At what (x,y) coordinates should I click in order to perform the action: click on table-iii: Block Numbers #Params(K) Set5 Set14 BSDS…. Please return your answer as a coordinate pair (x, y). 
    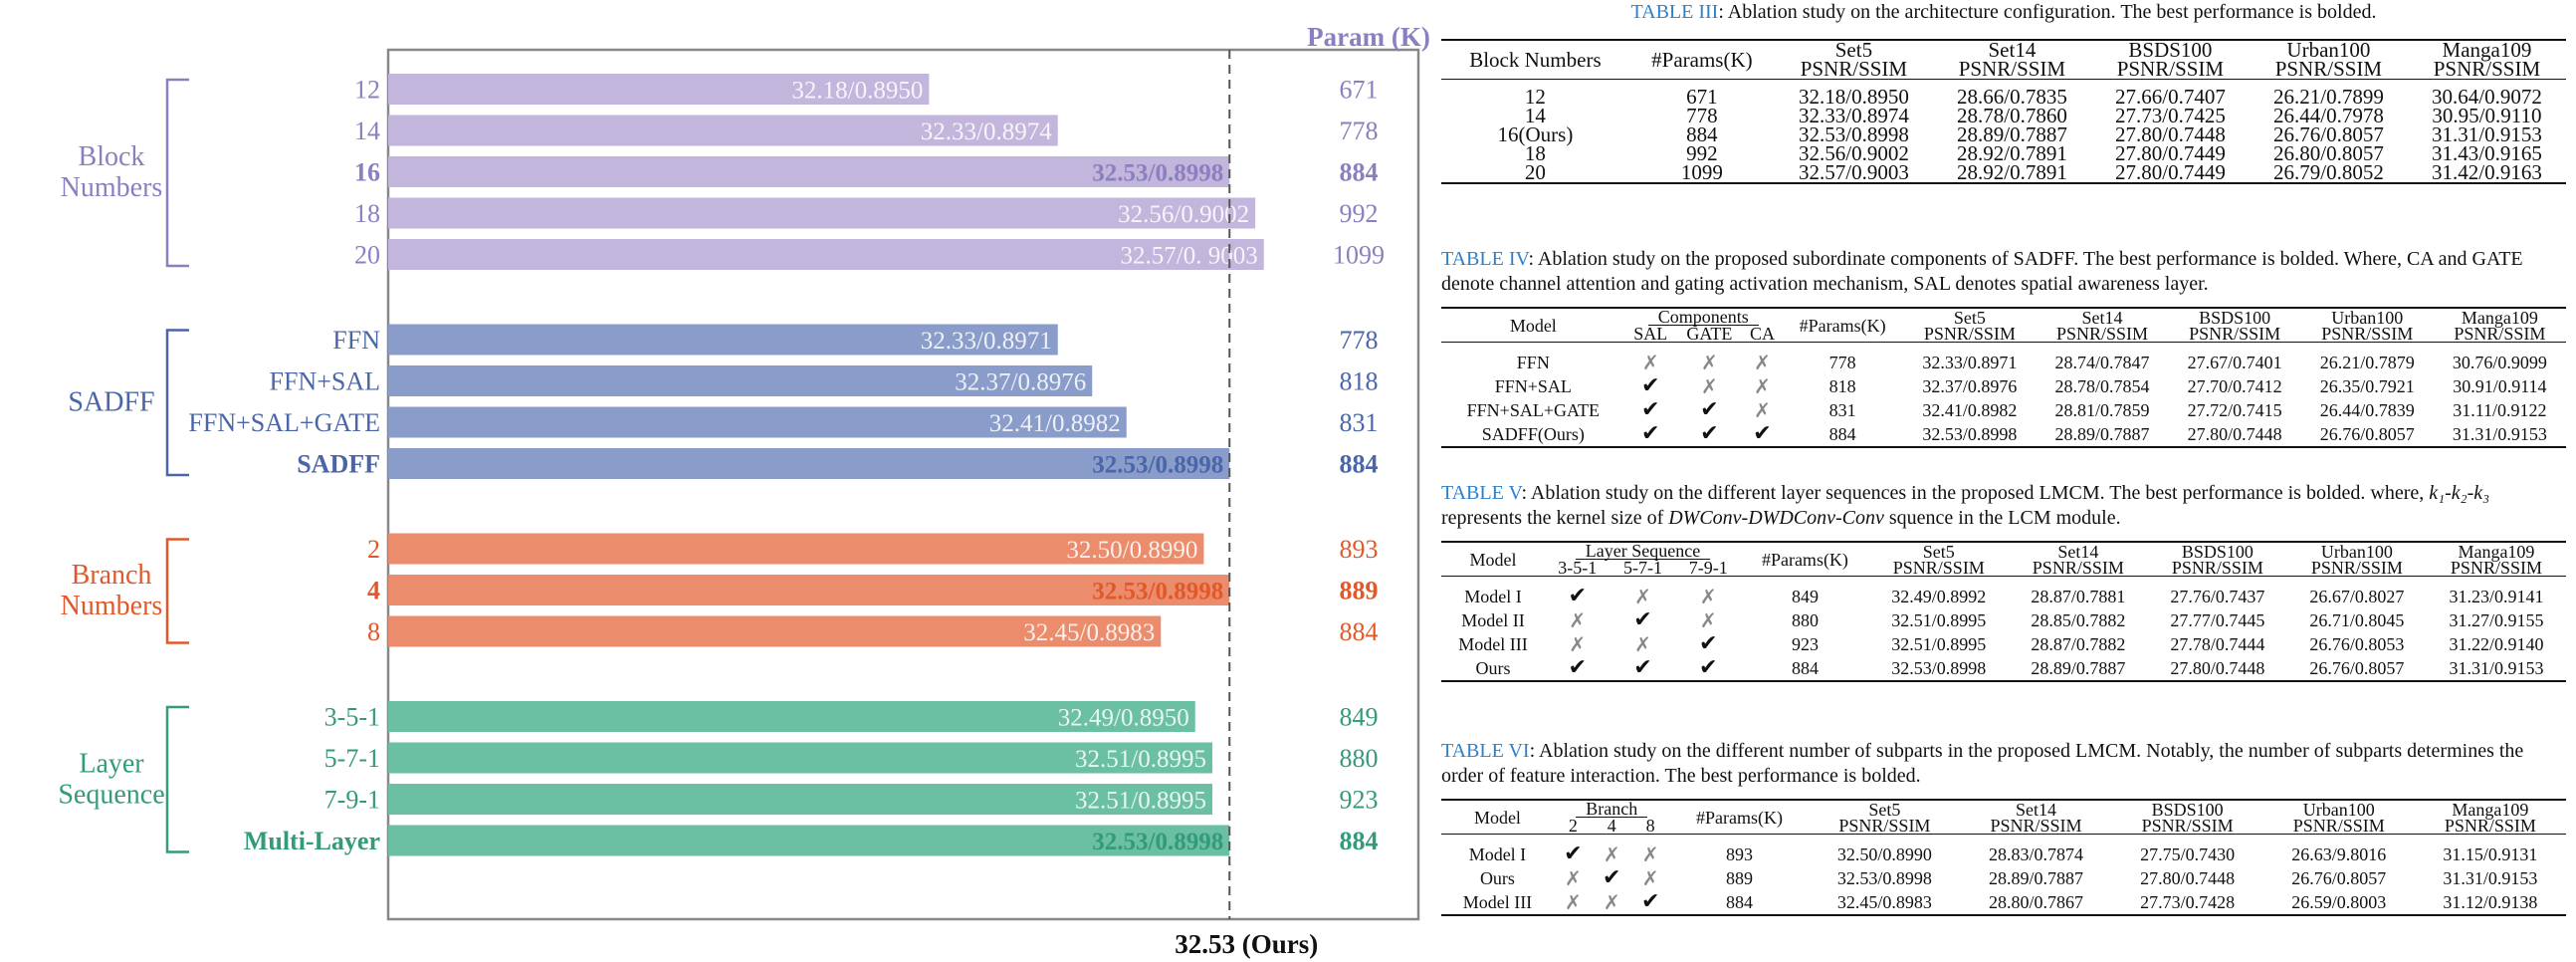
    Looking at the image, I should click on (2003, 111).